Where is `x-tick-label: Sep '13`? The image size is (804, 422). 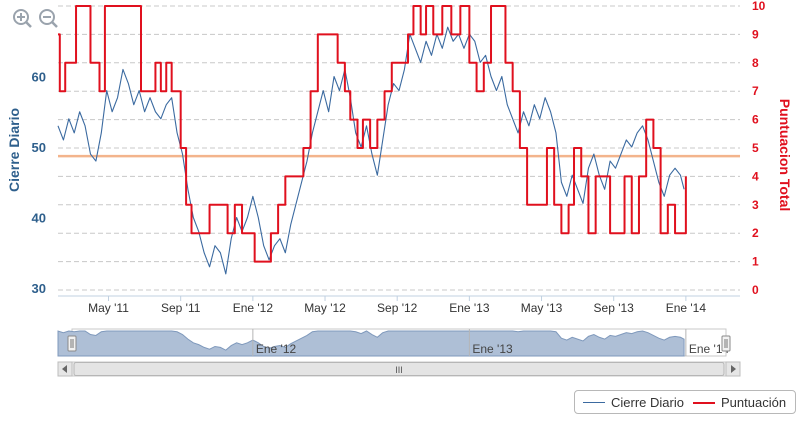
x-tick-label: Sep '13 is located at coordinates (614, 308).